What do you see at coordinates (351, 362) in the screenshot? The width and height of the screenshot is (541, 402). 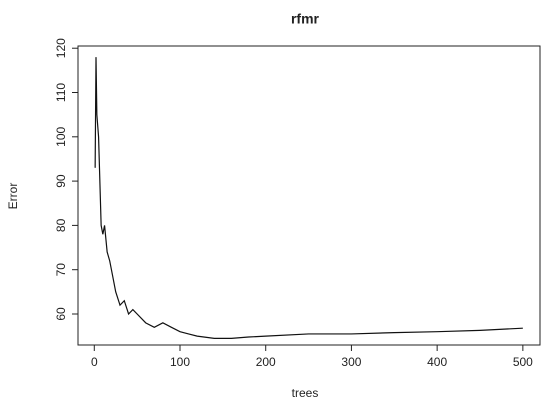 I see `x-tick-label: 300` at bounding box center [351, 362].